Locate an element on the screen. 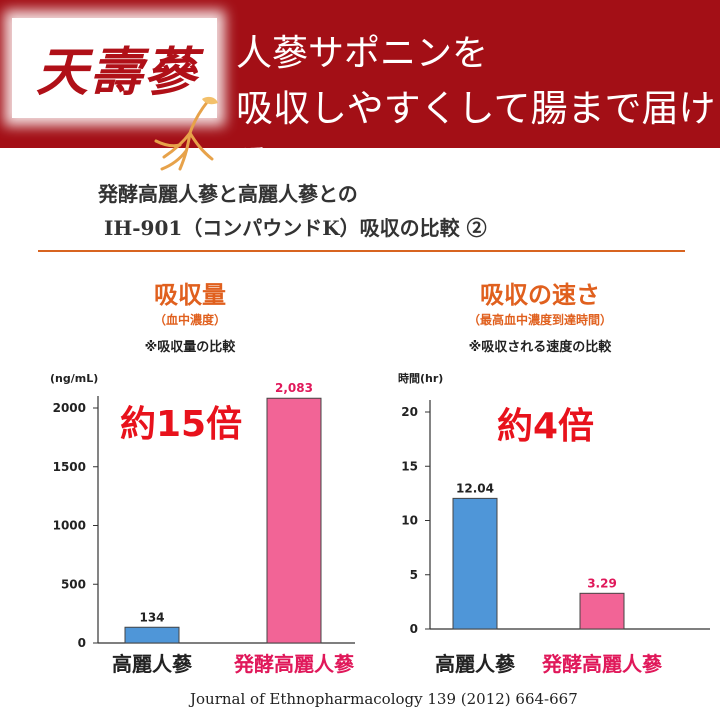  speed-y-axis-label: 時間(hr) is located at coordinates (420, 378).